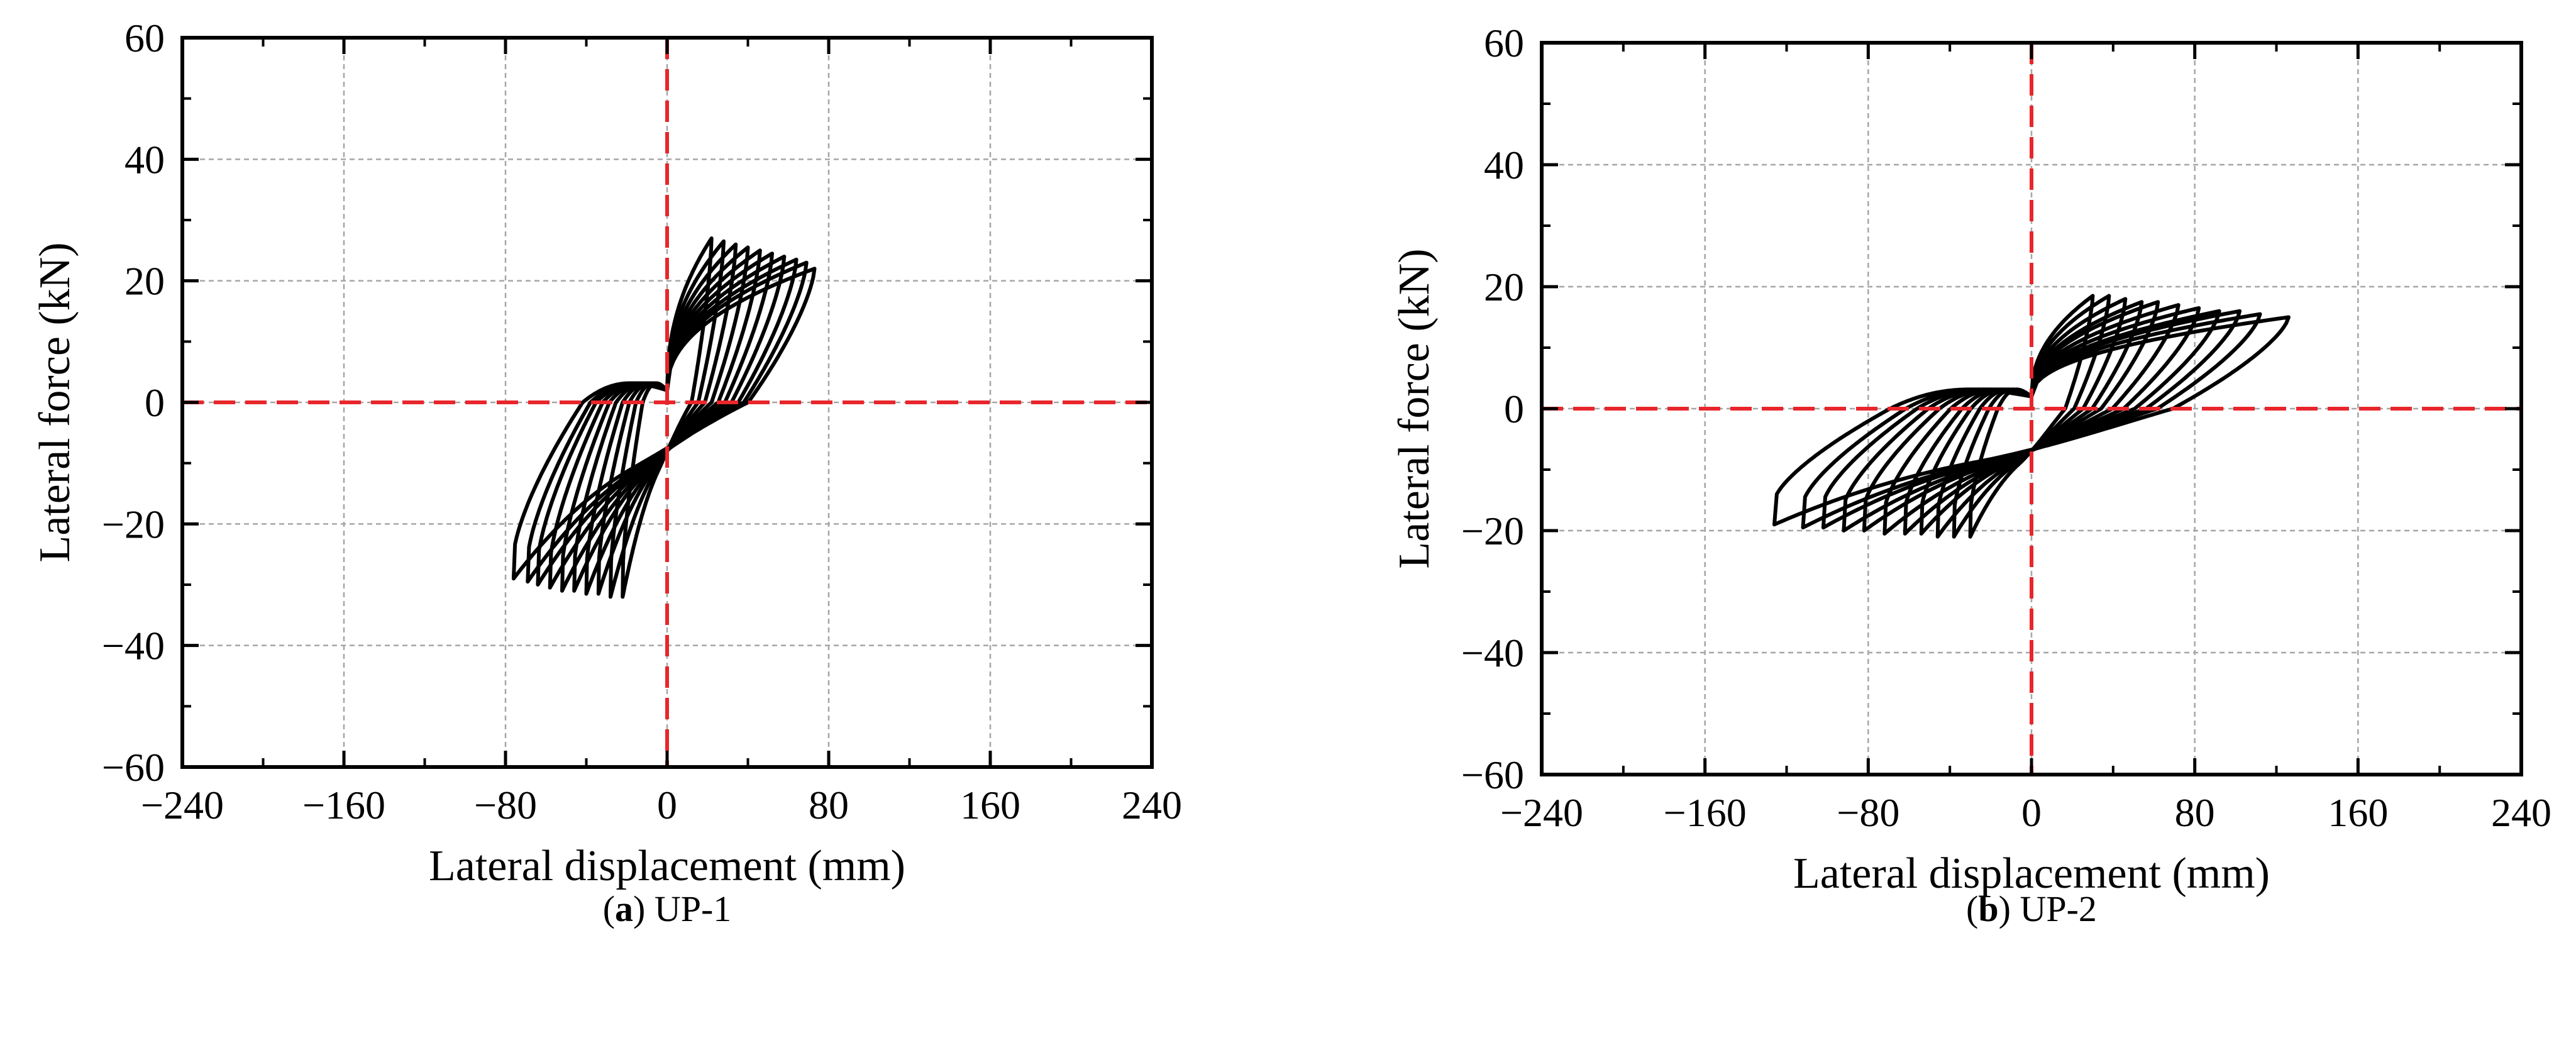 This screenshot has width=2576, height=1060. I want to click on caption-specimen: UP-1, so click(693, 908).